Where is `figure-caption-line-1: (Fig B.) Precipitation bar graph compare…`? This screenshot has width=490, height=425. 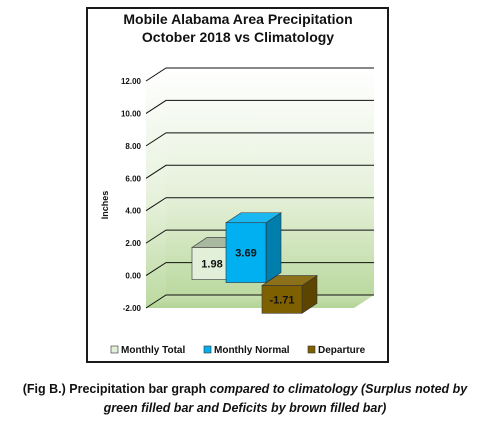
figure-caption-line-1: (Fig B.) Precipitation bar graph compare… is located at coordinates (245, 389).